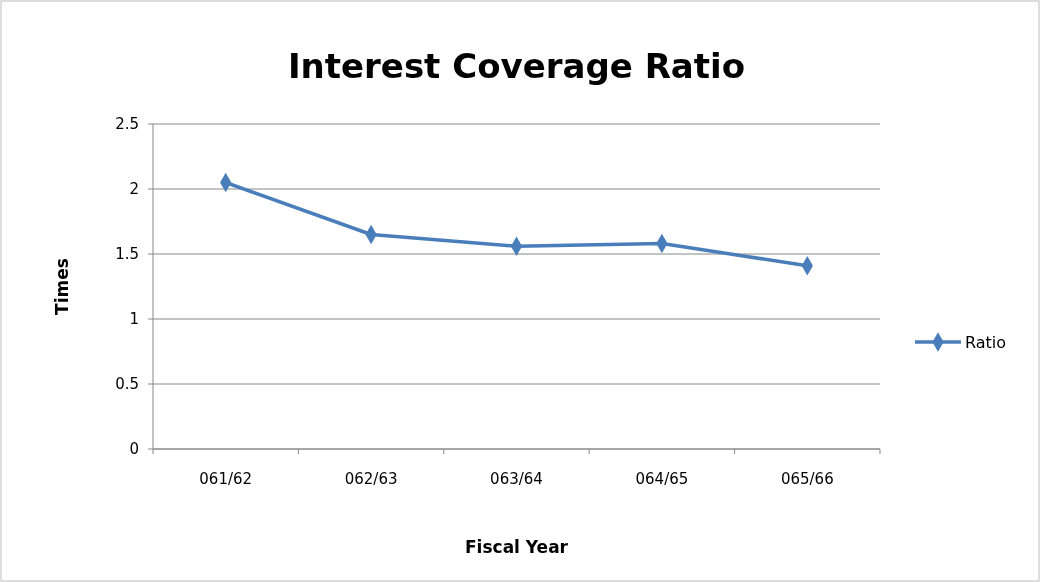 This screenshot has width=1040, height=582. Describe the element at coordinates (134, 449) in the screenshot. I see `y-tick-label: 0` at that location.